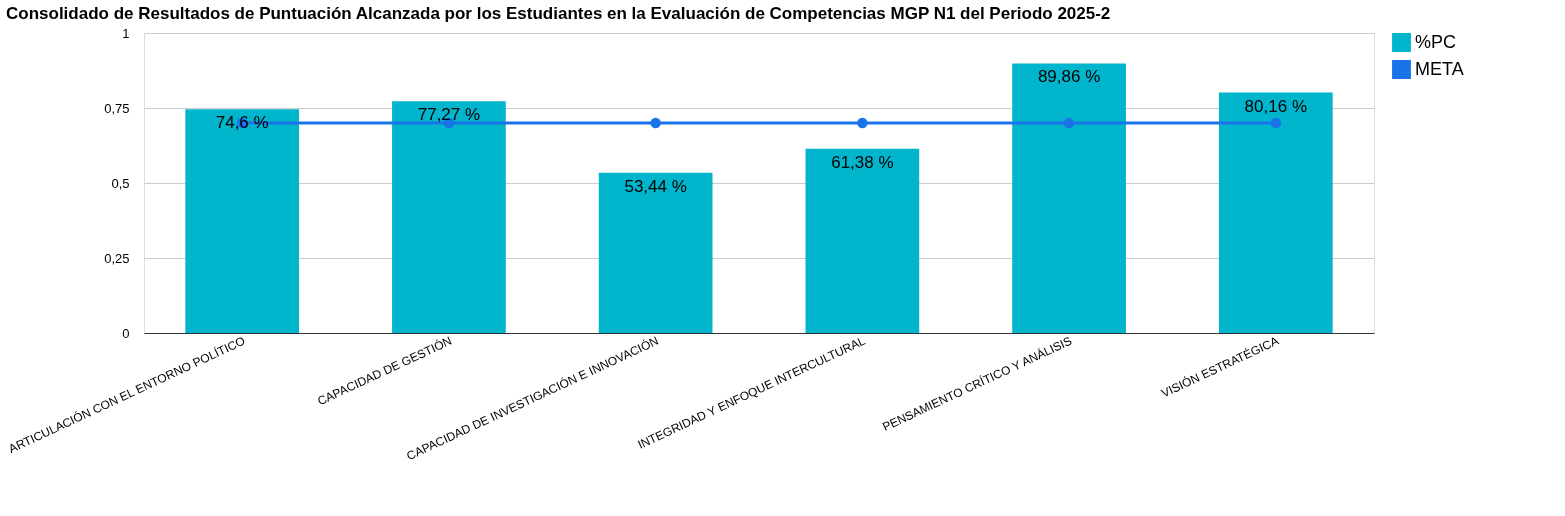 This screenshot has height=516, width=1565. I want to click on data-label: 80,16 %, so click(1275, 106).